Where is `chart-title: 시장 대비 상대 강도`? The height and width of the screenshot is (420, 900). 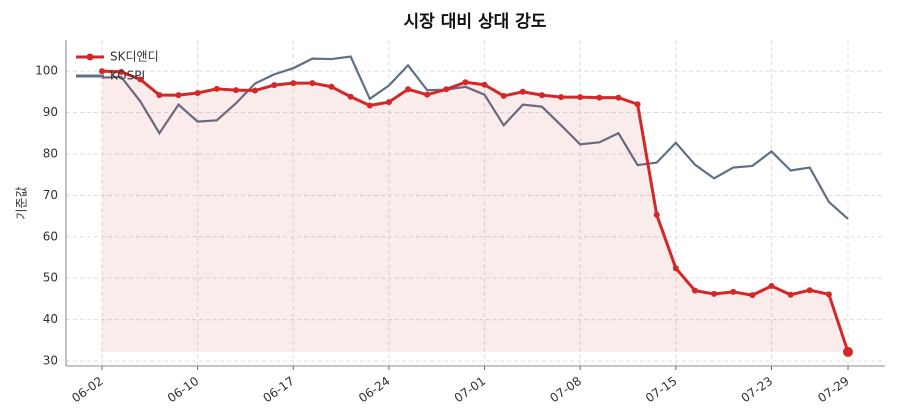
chart-title: 시장 대비 상대 강도 is located at coordinates (475, 22).